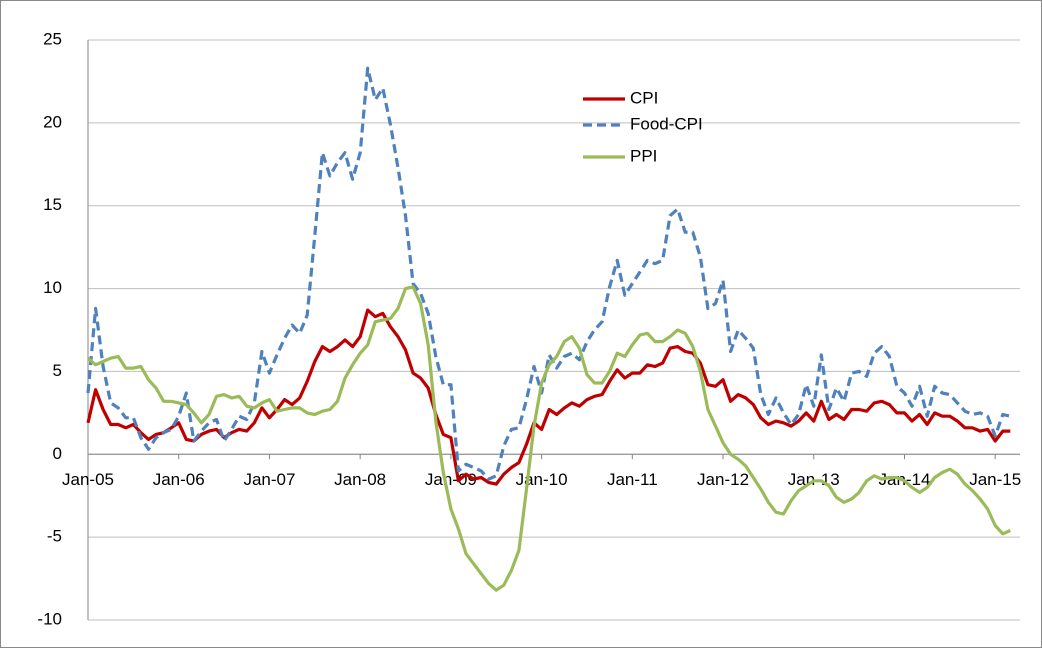 This screenshot has width=1042, height=653. What do you see at coordinates (52, 38) in the screenshot?
I see `y-tick-label: 25` at bounding box center [52, 38].